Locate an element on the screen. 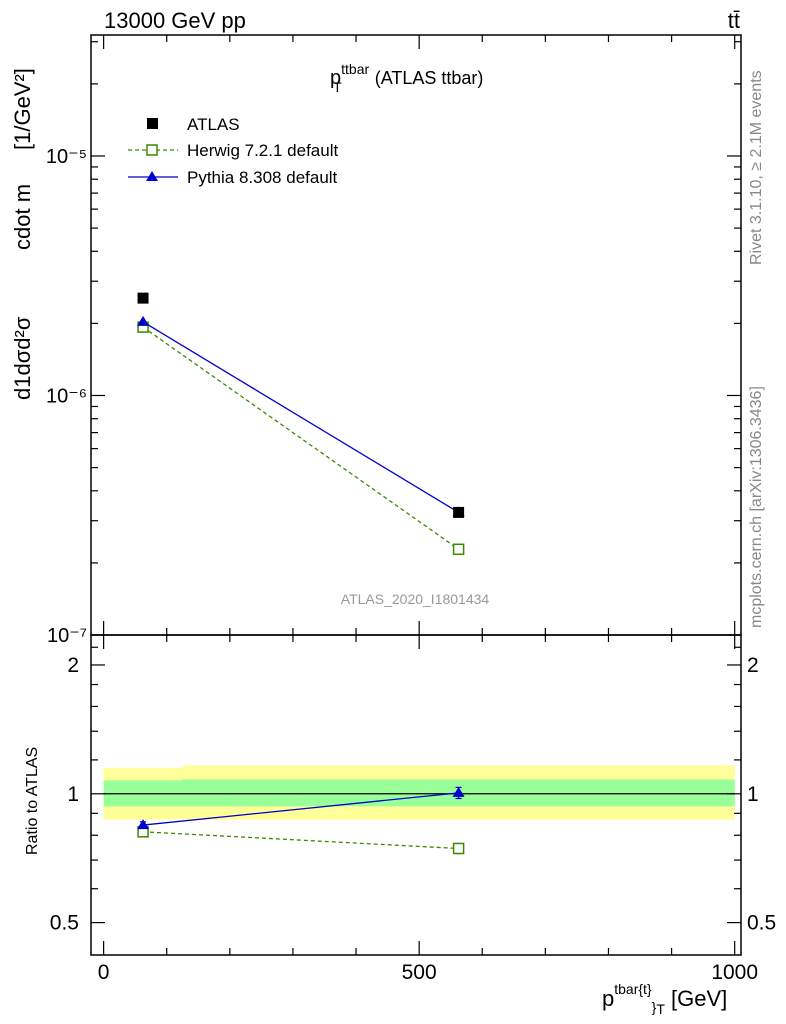 This screenshot has width=786, height=1024. main-ylabel-main: d1dσd²σ is located at coordinates (22, 358).